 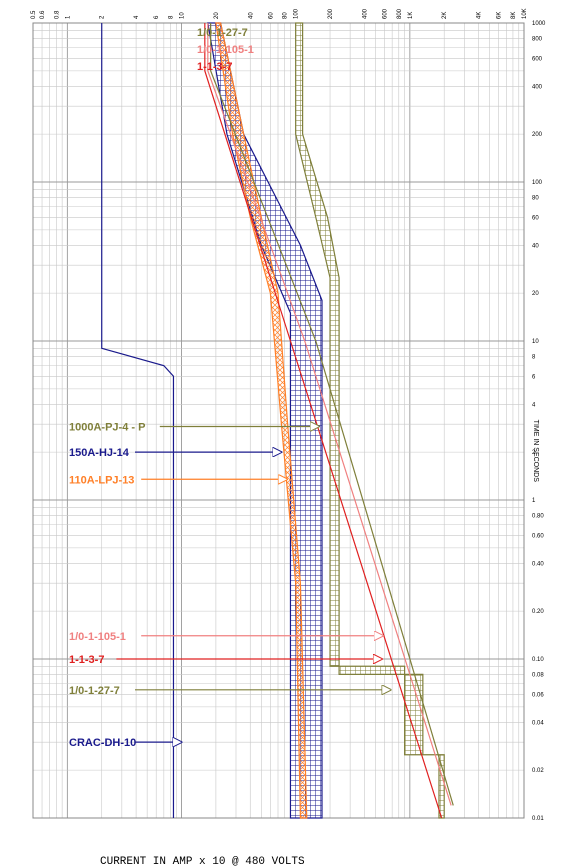 What do you see at coordinates (101, 480) in the screenshot?
I see `series-label: 110A-LPJ-13` at bounding box center [101, 480].